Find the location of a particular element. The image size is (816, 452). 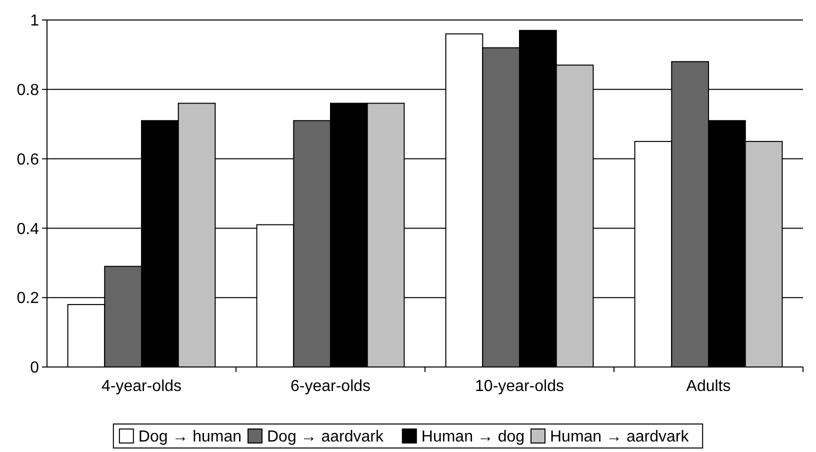

y-tick-label: 1 is located at coordinates (35, 21).